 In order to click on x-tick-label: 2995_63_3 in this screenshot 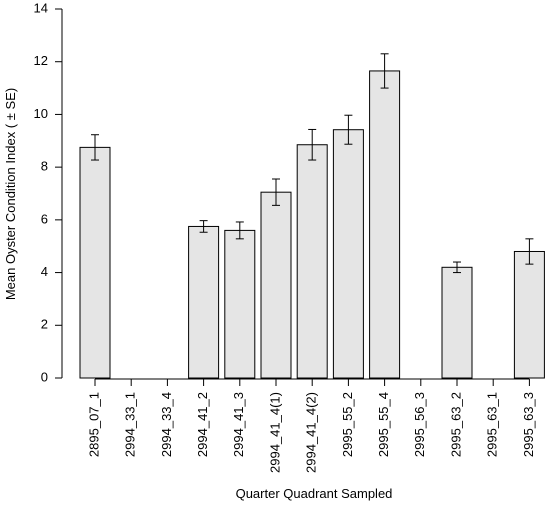, I will do `click(528, 424)`.